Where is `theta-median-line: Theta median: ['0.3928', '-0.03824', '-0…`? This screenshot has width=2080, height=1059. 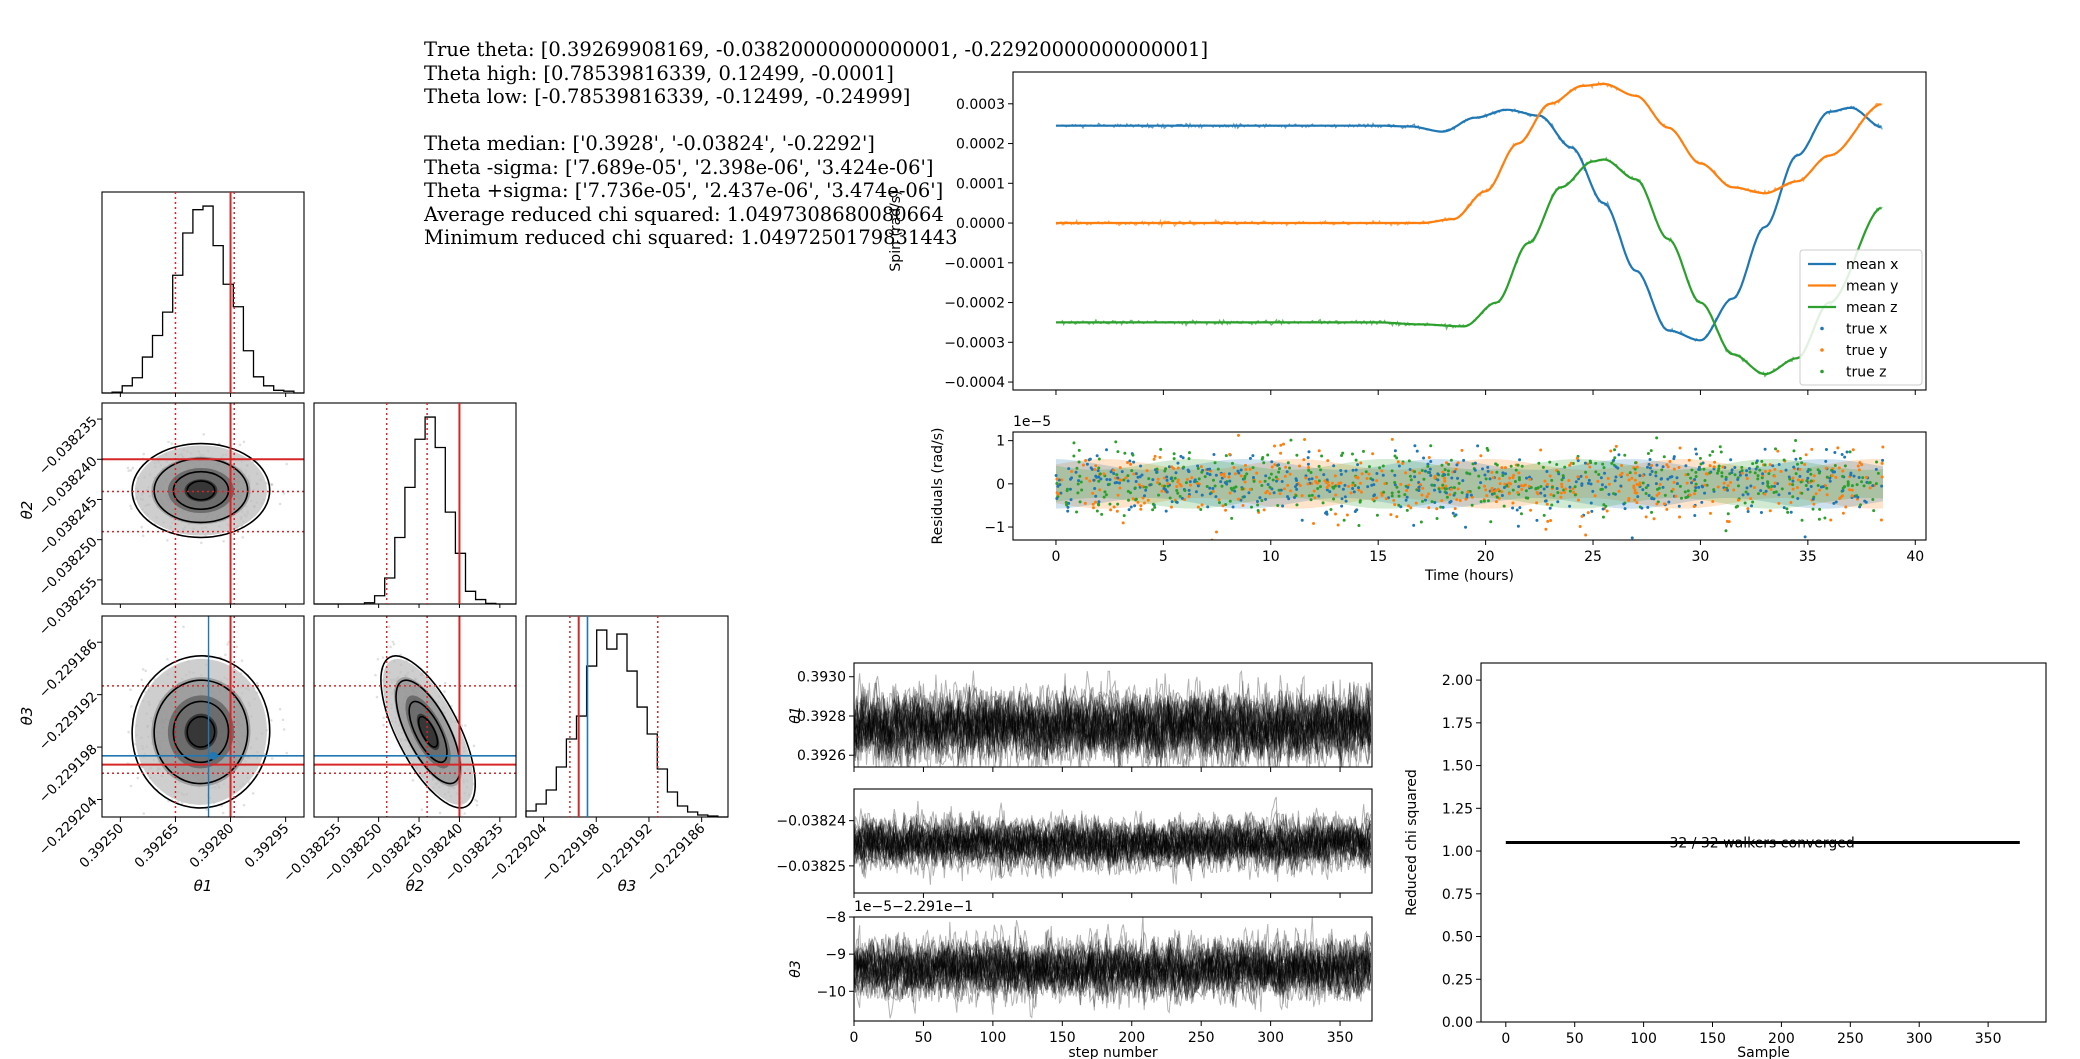 theta-median-line: Theta median: ['0.3928', '-0.03824', '-0… is located at coordinates (649, 143).